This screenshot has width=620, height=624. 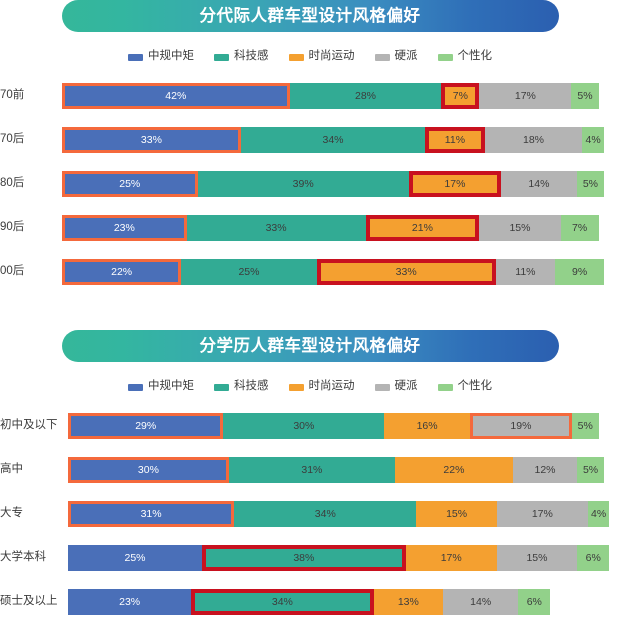 I want to click on stacked-bar: 23% 33% 21% 15% 7%, so click(x=333, y=228).